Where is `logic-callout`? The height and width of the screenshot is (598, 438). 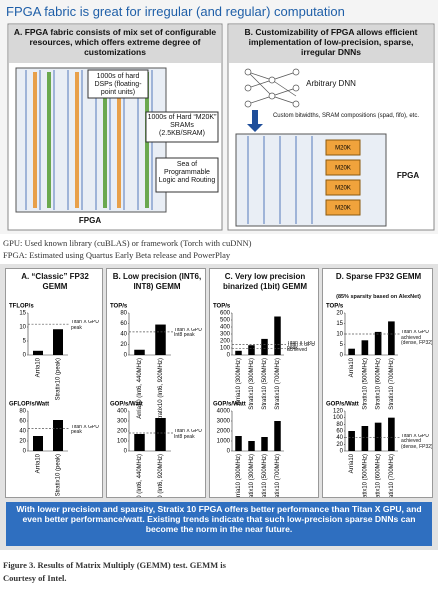
logic-callout is located at coordinates (187, 175).